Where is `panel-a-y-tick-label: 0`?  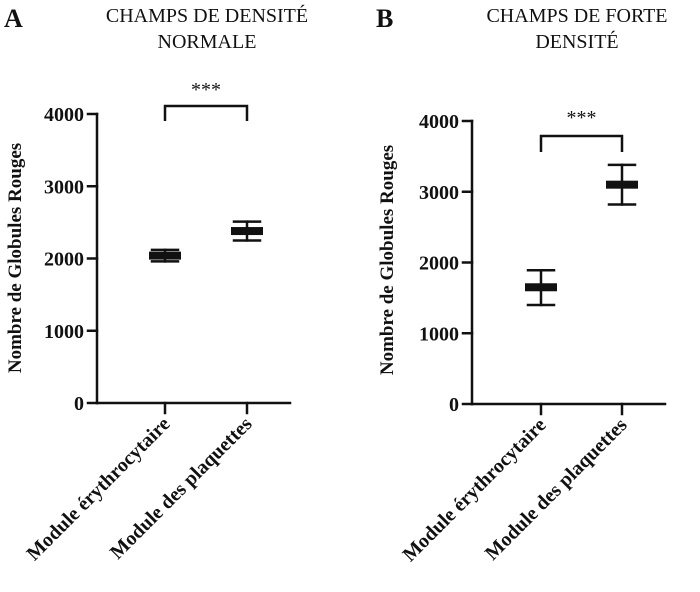 panel-a-y-tick-label: 0 is located at coordinates (79, 404).